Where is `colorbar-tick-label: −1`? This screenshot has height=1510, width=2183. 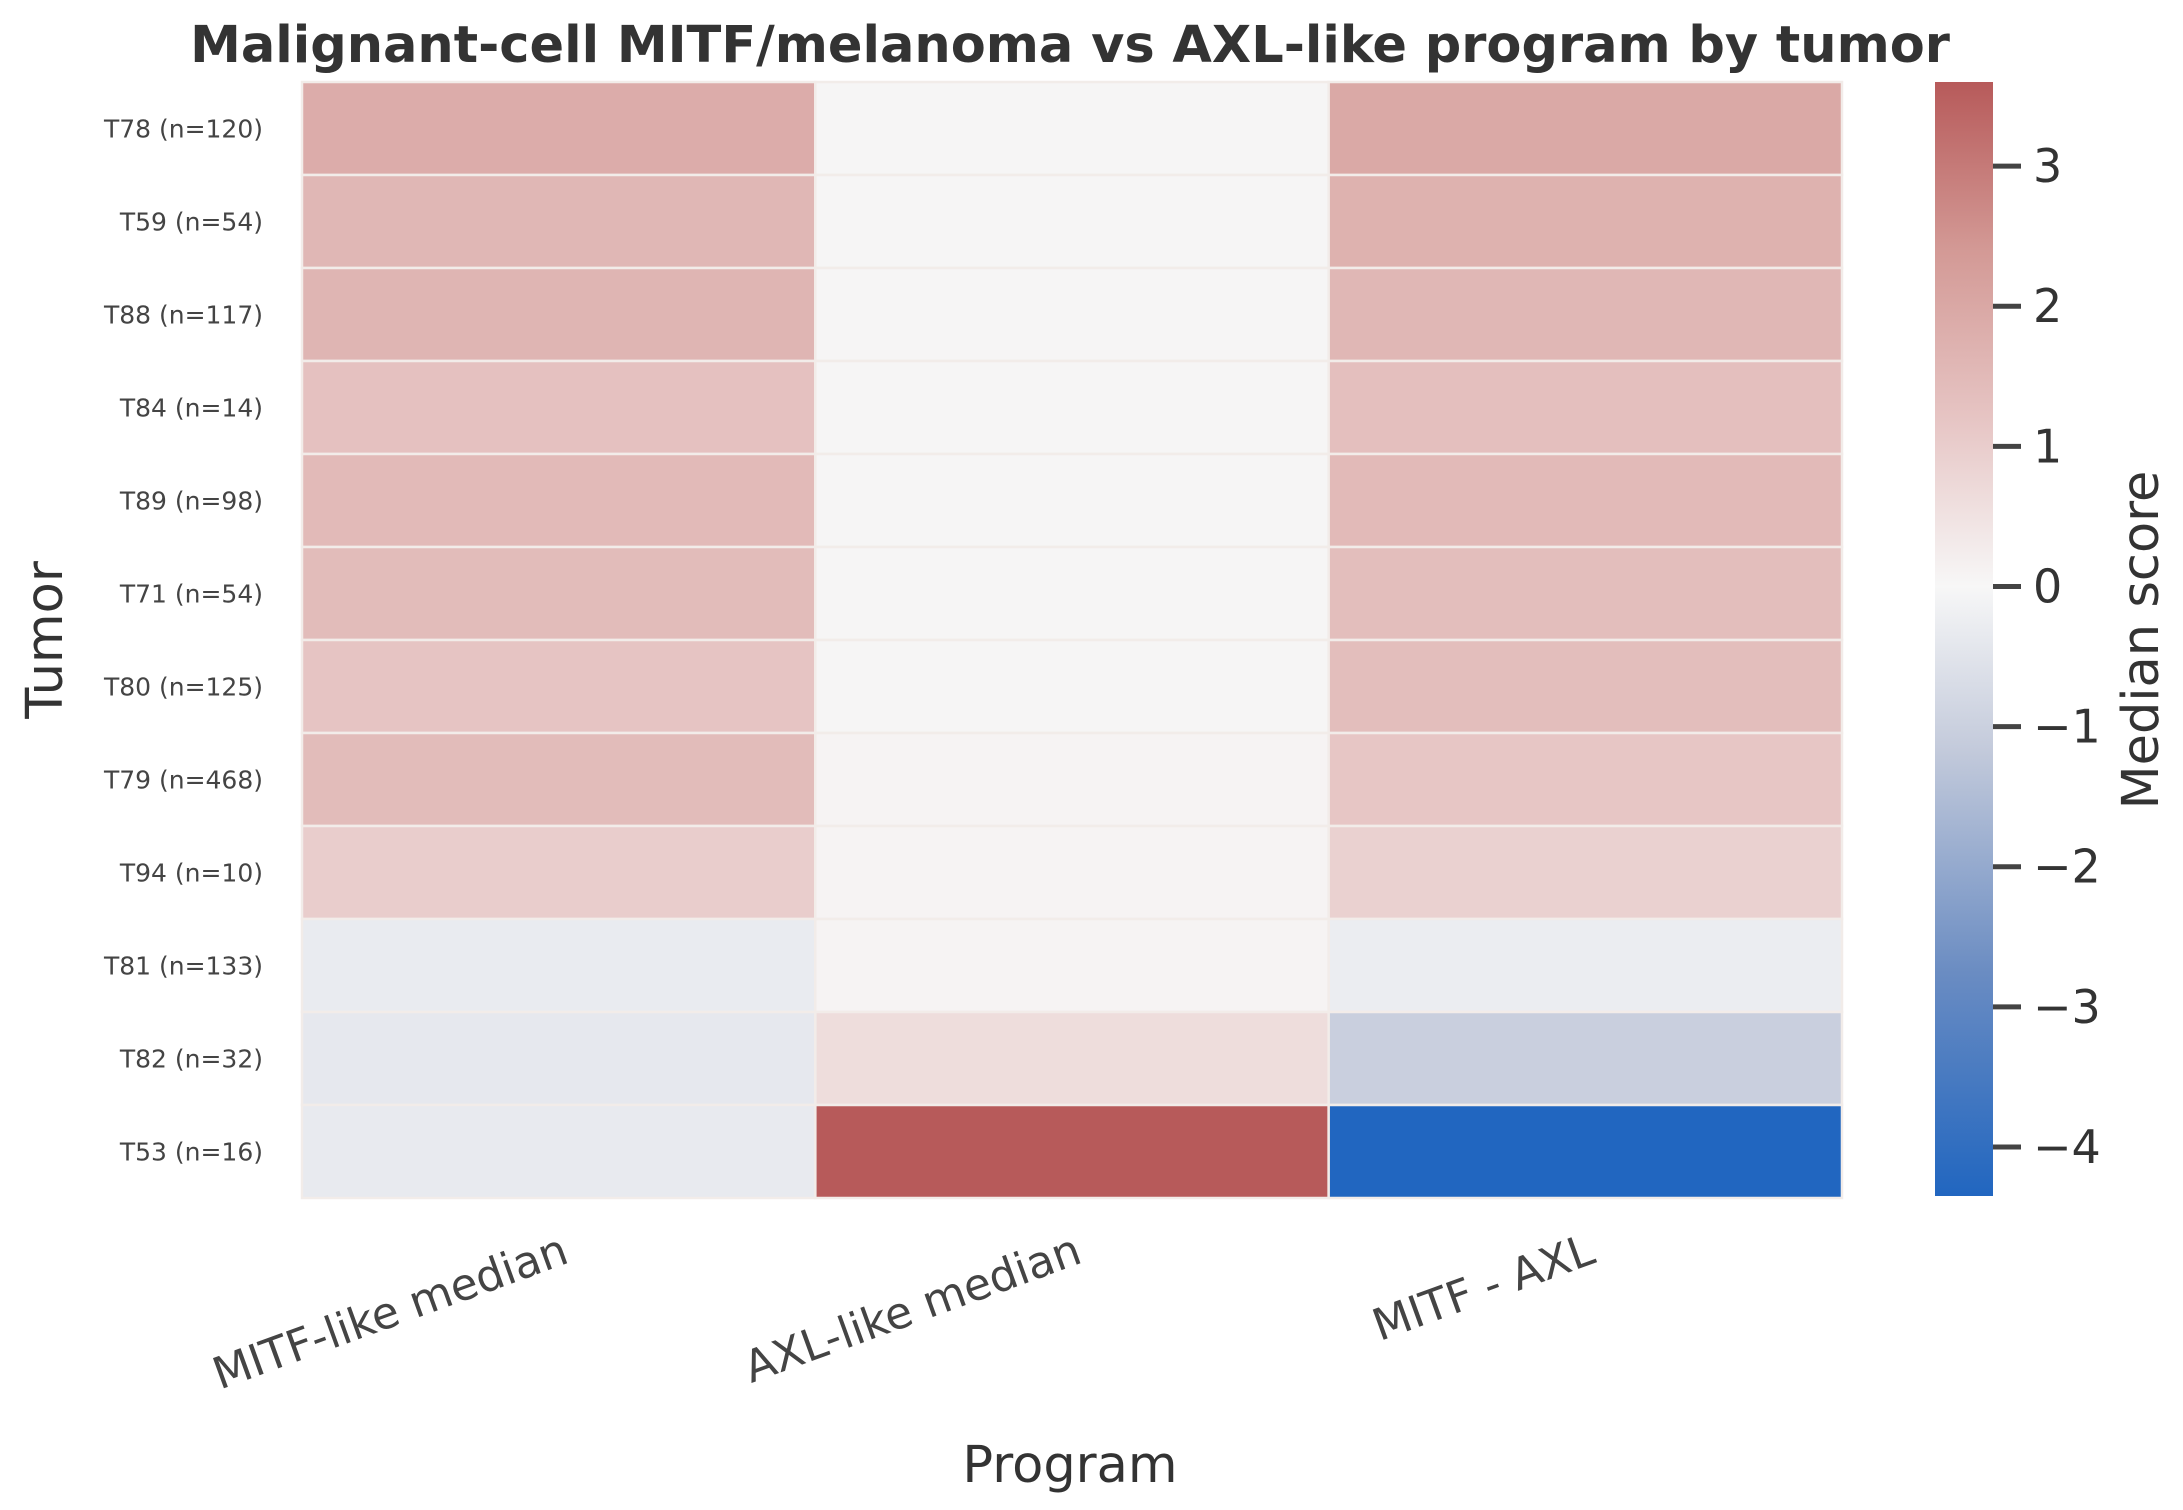
colorbar-tick-label: −1 is located at coordinates (2067, 727).